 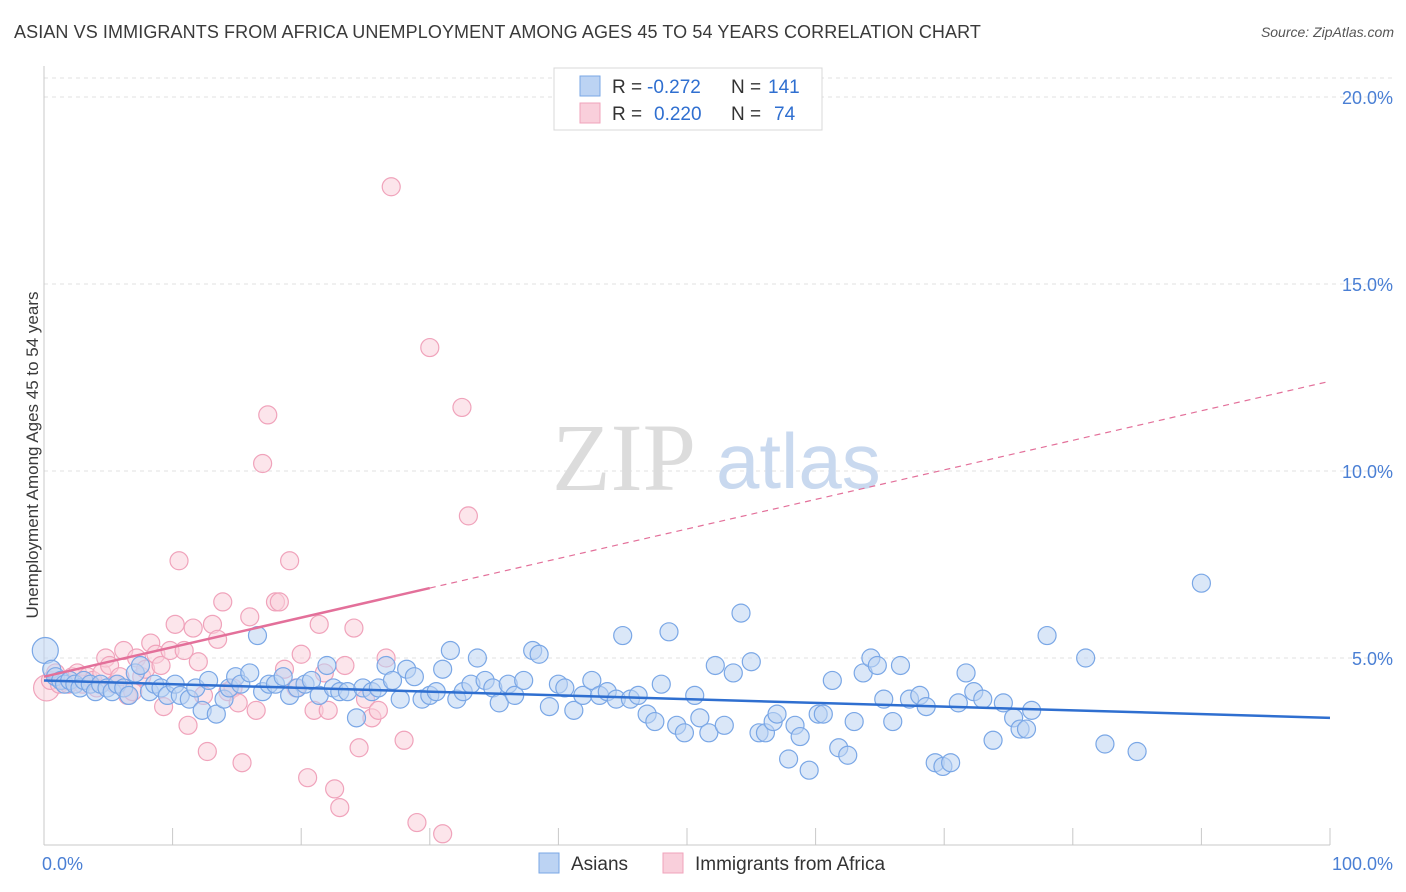 I want to click on y-axis-label: Unemployment Among Ages 45 to 54 years, so click(x=32, y=455).